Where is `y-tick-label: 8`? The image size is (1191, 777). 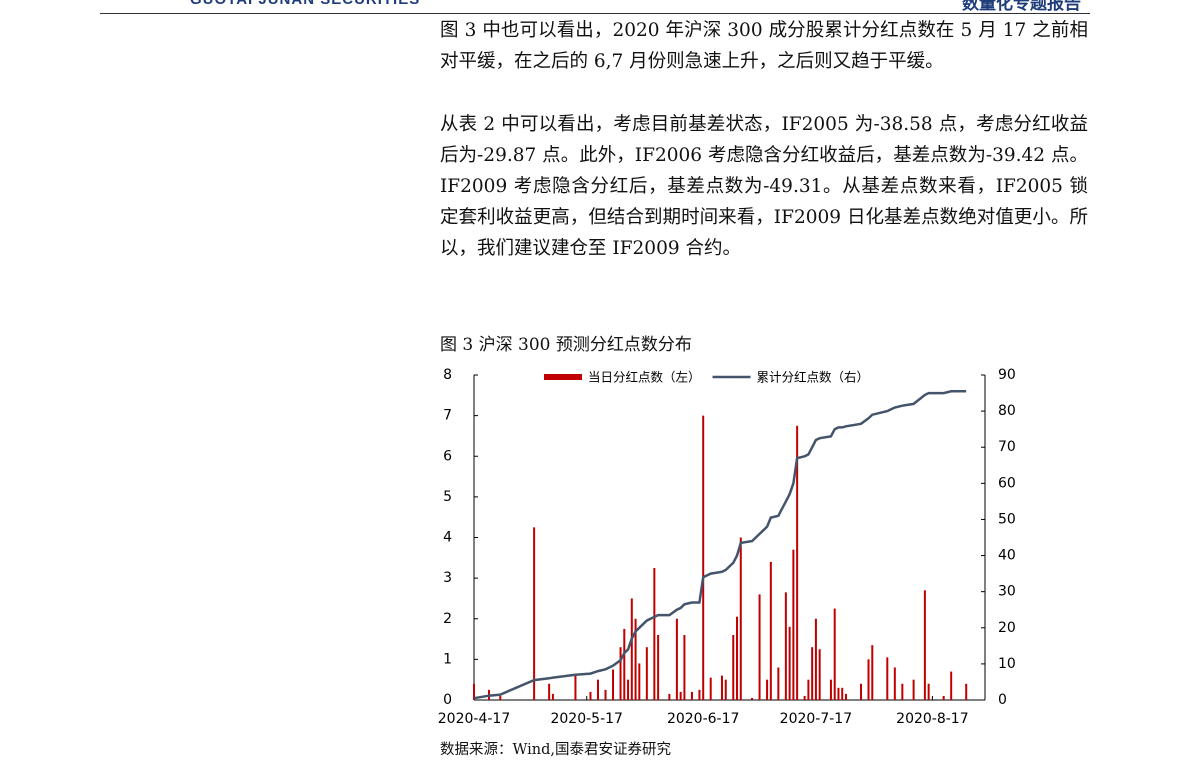 y-tick-label: 8 is located at coordinates (447, 375).